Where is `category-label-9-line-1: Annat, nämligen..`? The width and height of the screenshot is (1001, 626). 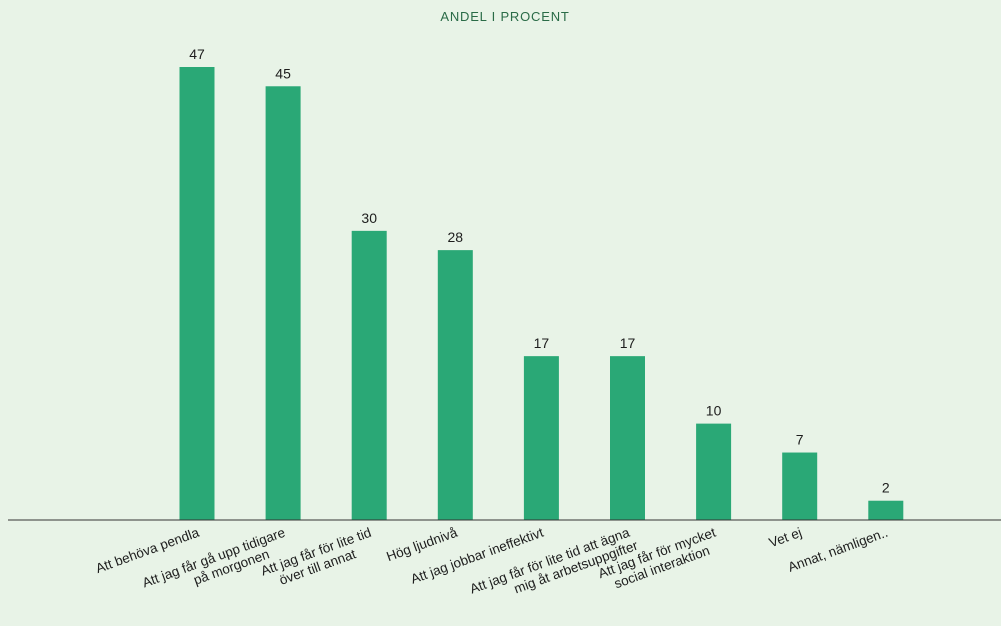
category-label-9-line-1: Annat, nämligen.. is located at coordinates (838, 550).